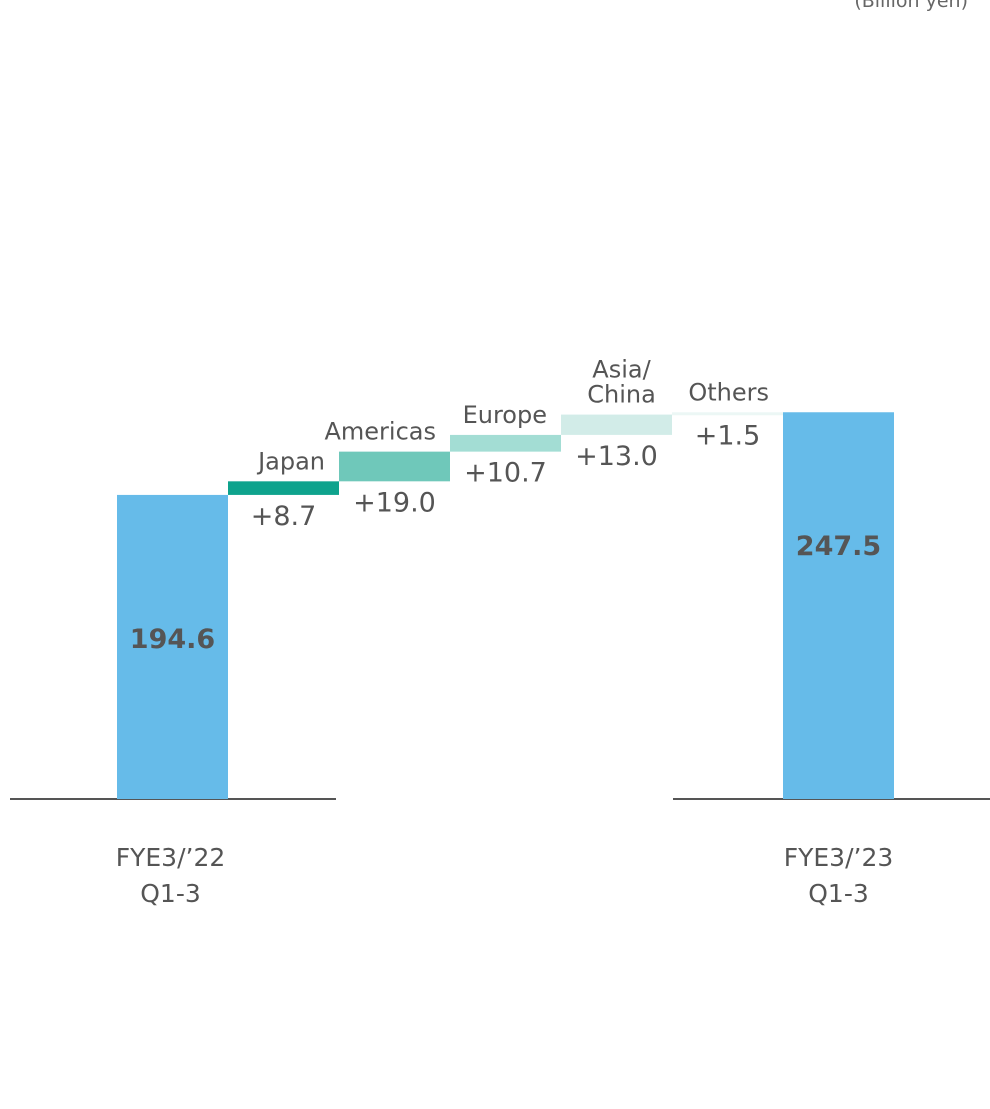 This screenshot has width=990, height=1109. Describe the element at coordinates (505, 415) in the screenshot. I see `delta-name-3-0: Europe` at that location.